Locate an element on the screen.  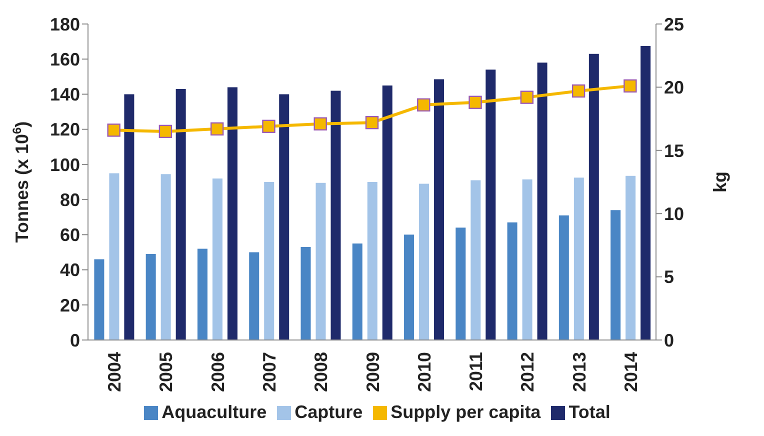
y2-tick-label: 10 is located at coordinates (674, 214).